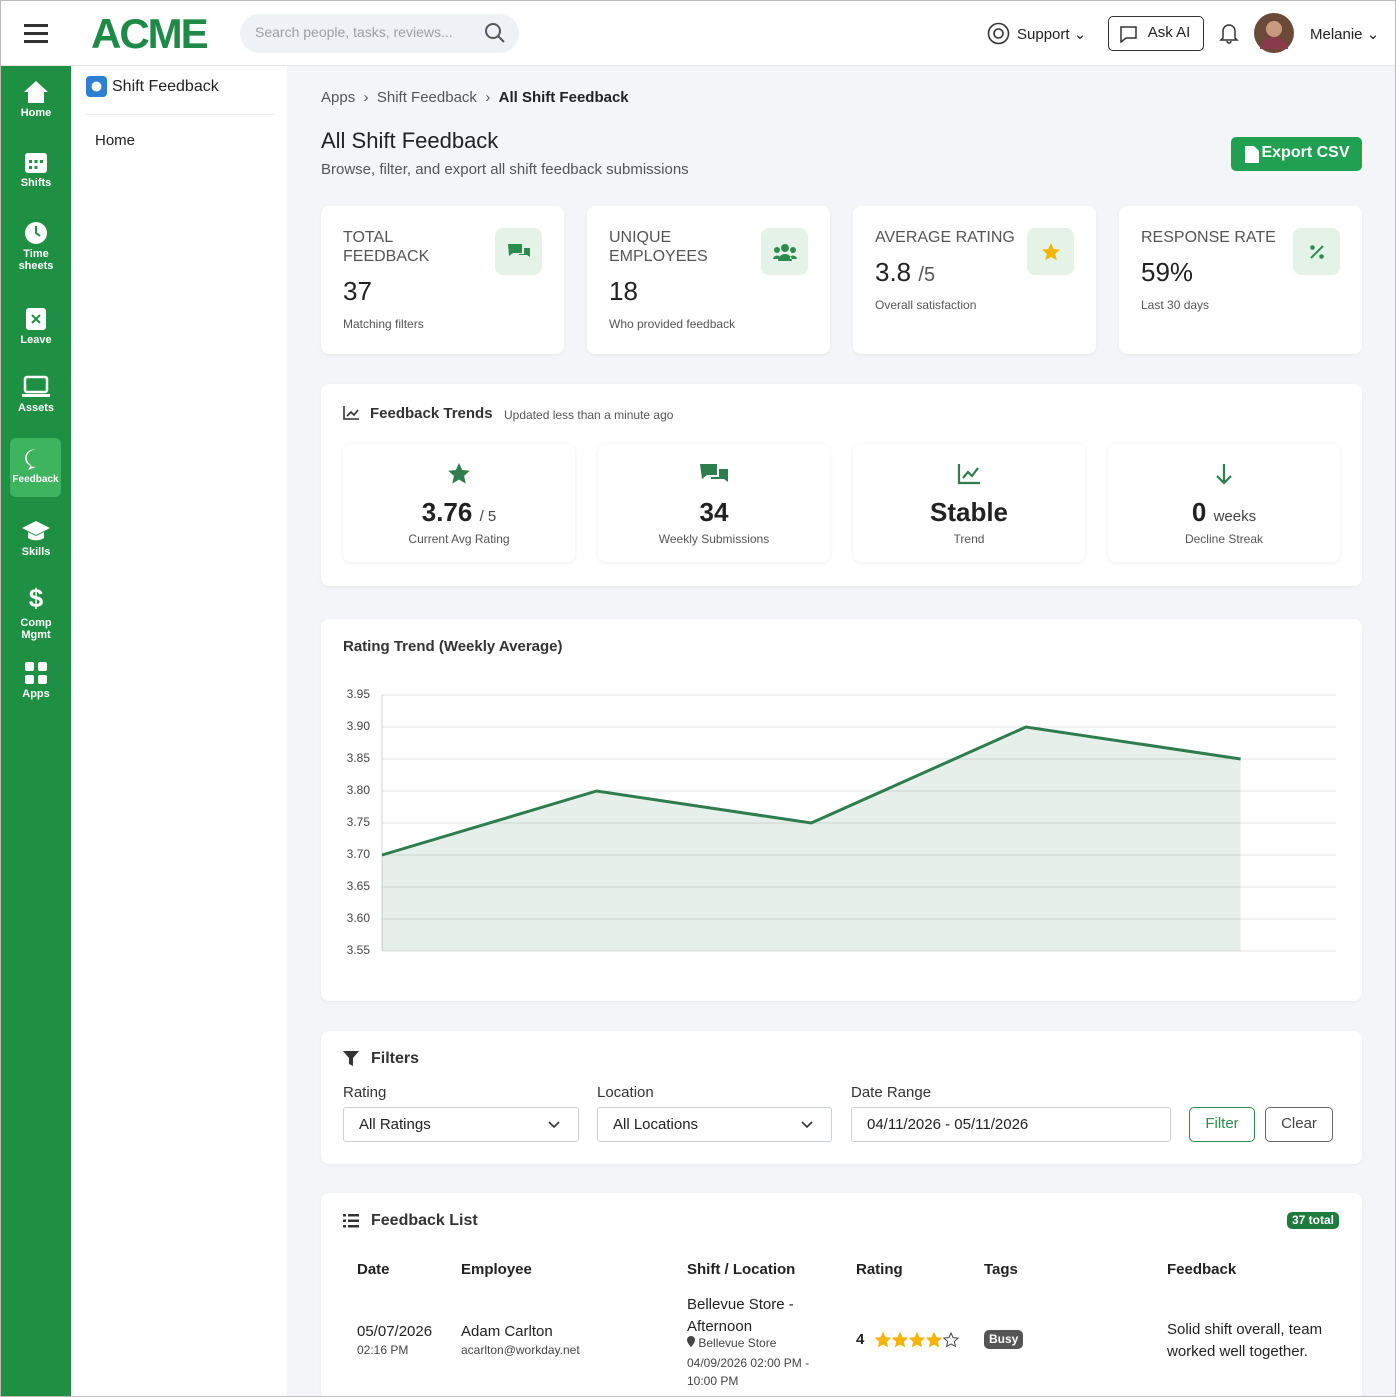  Describe the element at coordinates (373, 1269) in the screenshot. I see `column-header: Date` at that location.